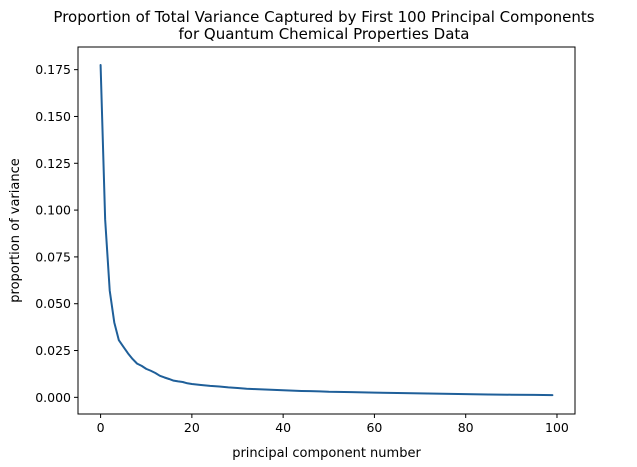 Image resolution: width=637 pixels, height=467 pixels. What do you see at coordinates (56, 233) in the screenshot?
I see `y-axis: 0.000 0.025 0.050 0.075 0.100 0.125 0.150 0.175` at bounding box center [56, 233].